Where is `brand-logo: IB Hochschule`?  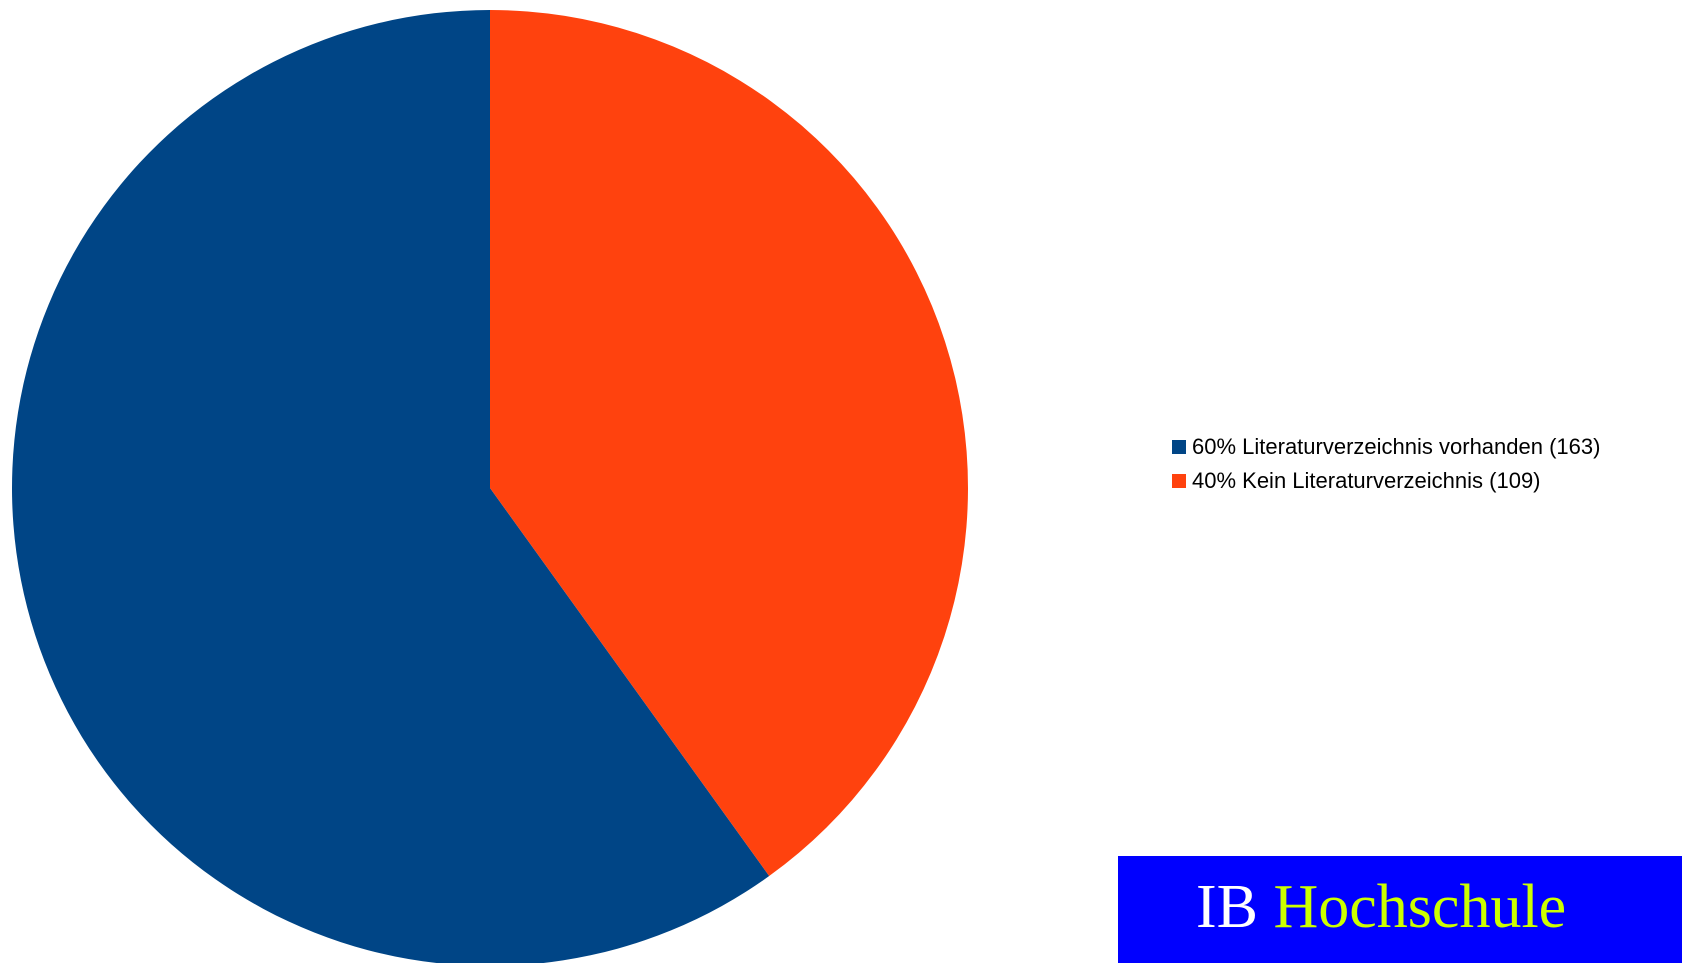
brand-logo: IB Hochschule is located at coordinates (1400, 909).